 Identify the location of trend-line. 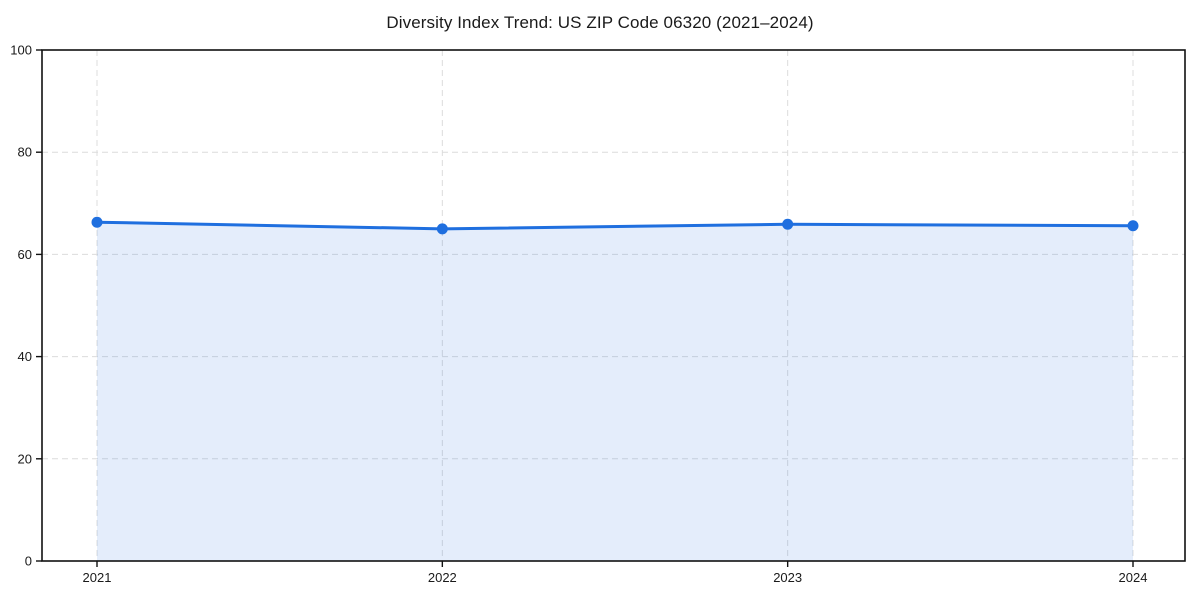
(615, 225).